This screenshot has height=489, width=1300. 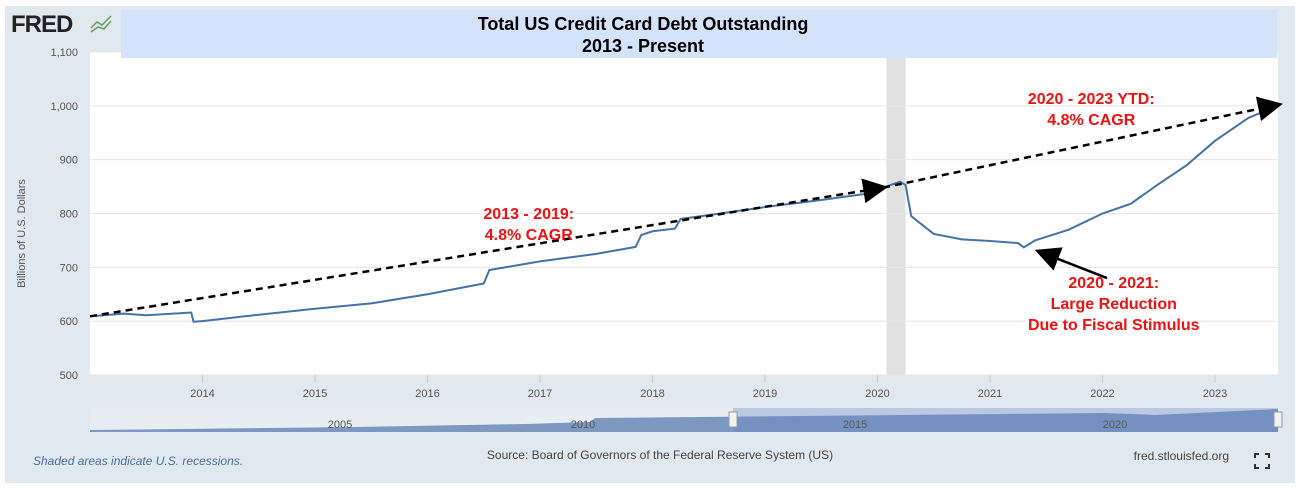 What do you see at coordinates (1071, 263) in the screenshot?
I see `annotation-arrow` at bounding box center [1071, 263].